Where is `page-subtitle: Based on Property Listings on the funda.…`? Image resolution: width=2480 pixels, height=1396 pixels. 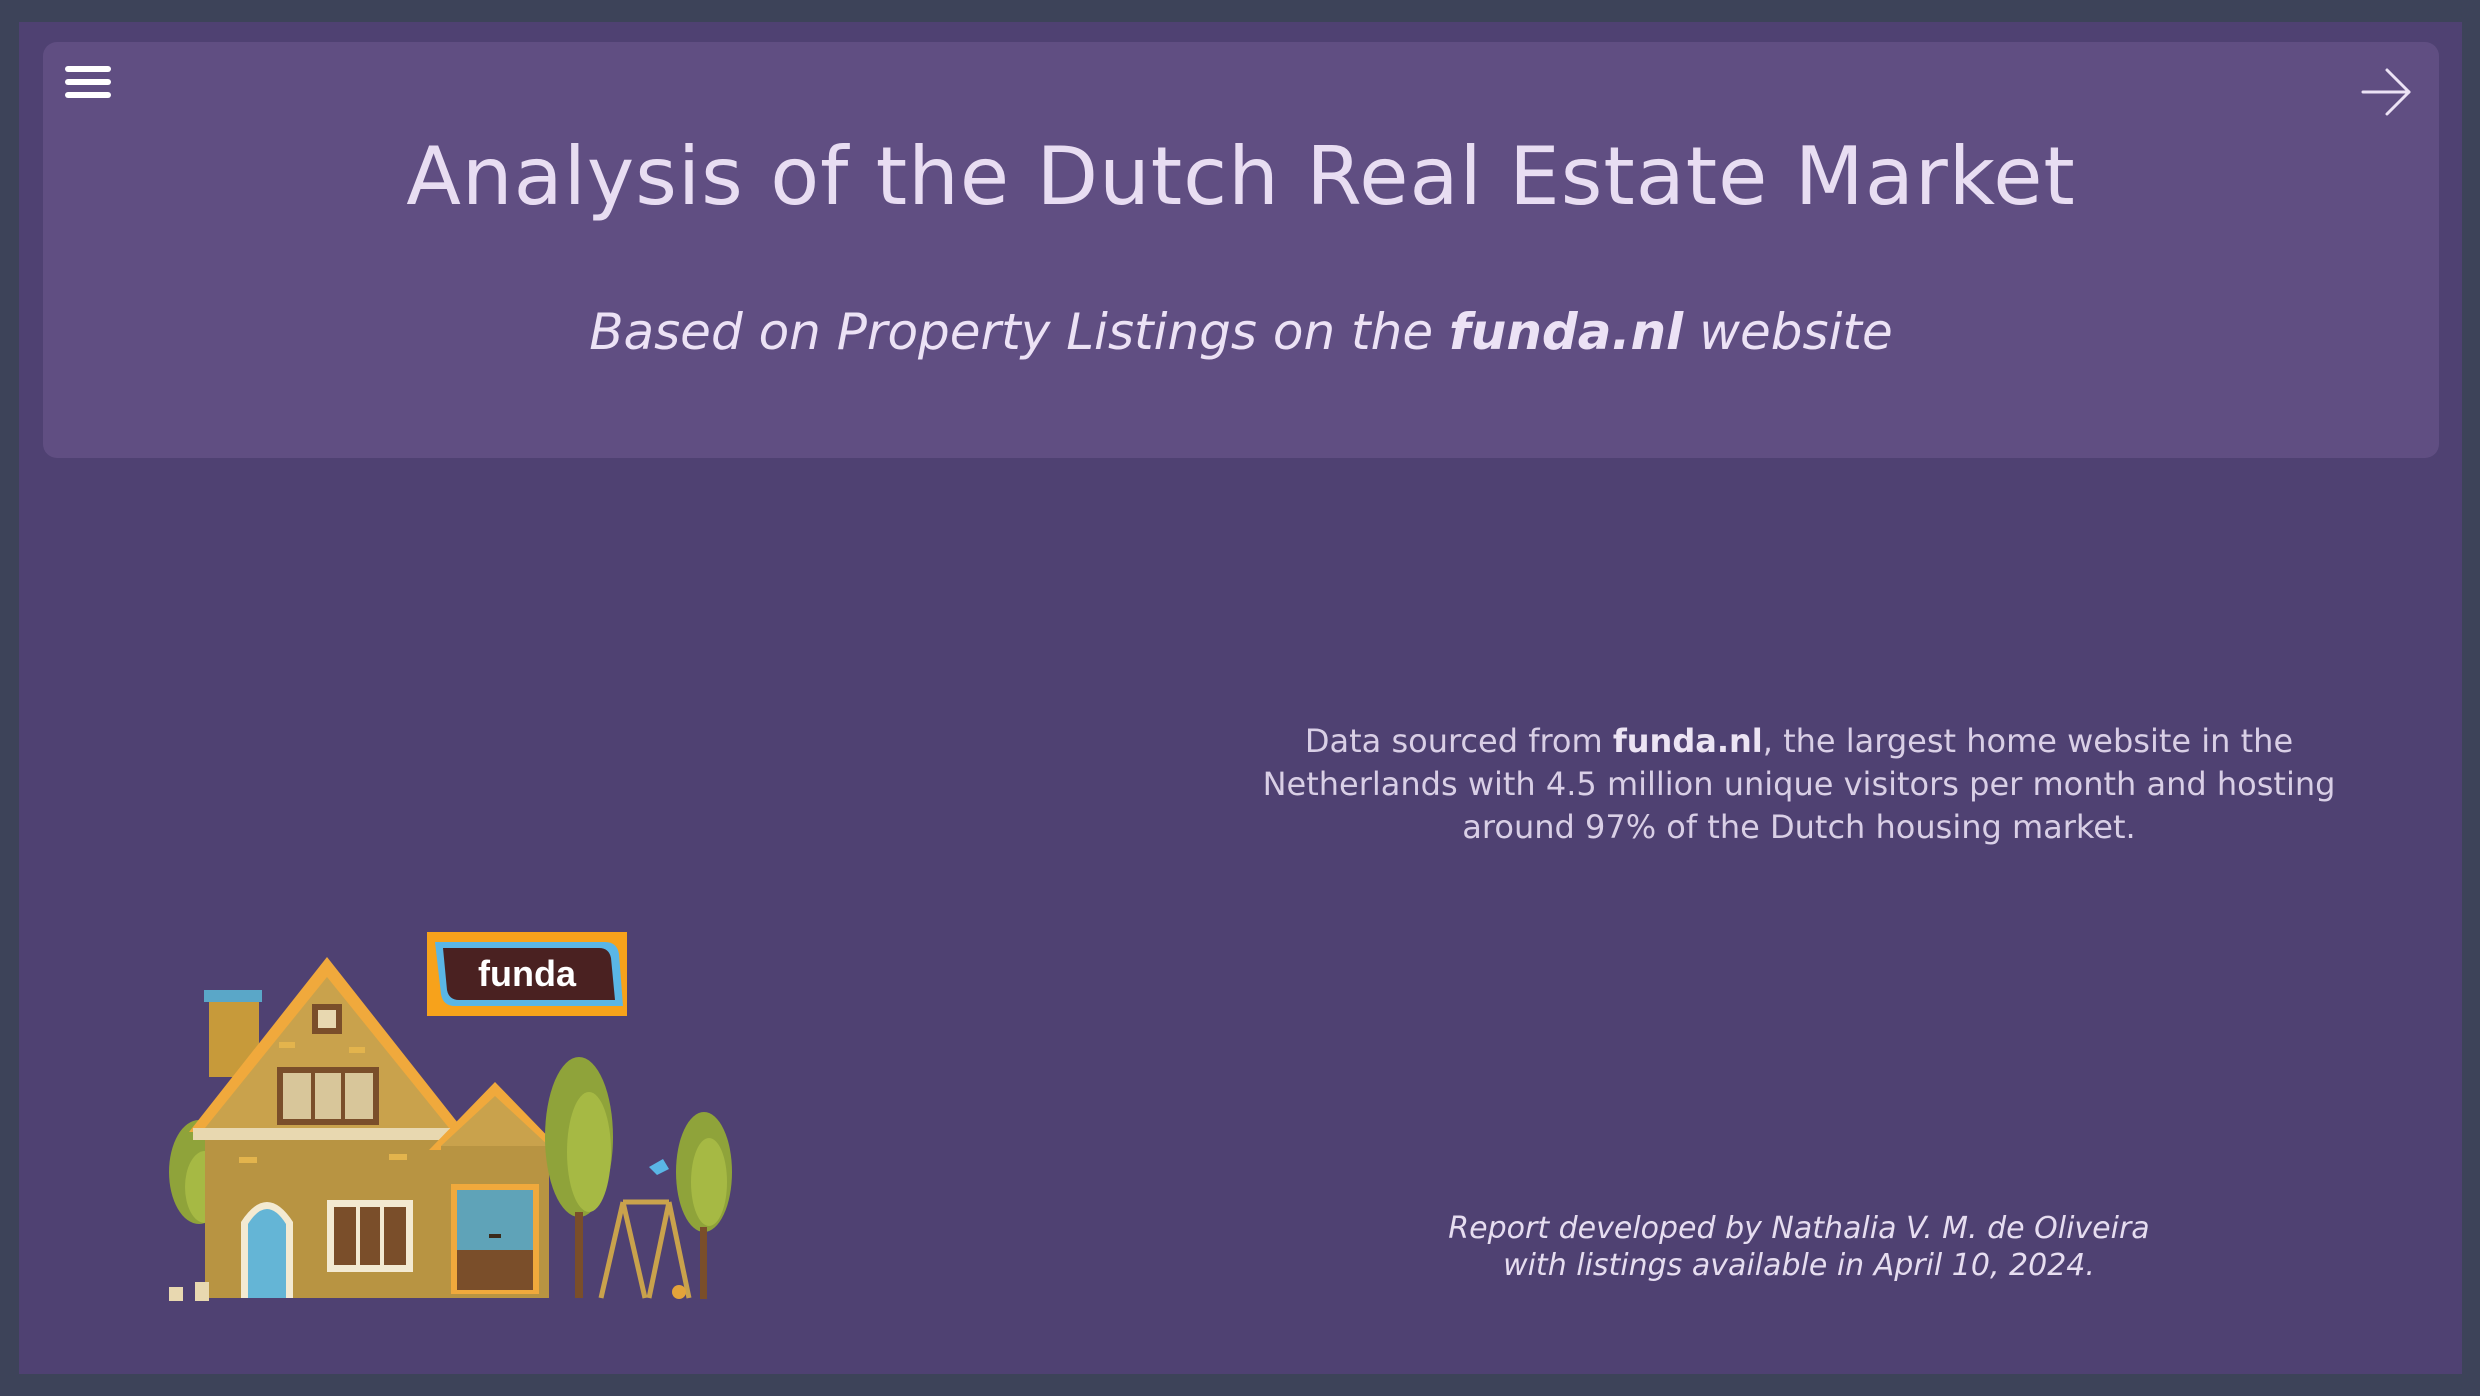
page-subtitle: Based on Property Listings on the funda.… is located at coordinates (1241, 332).